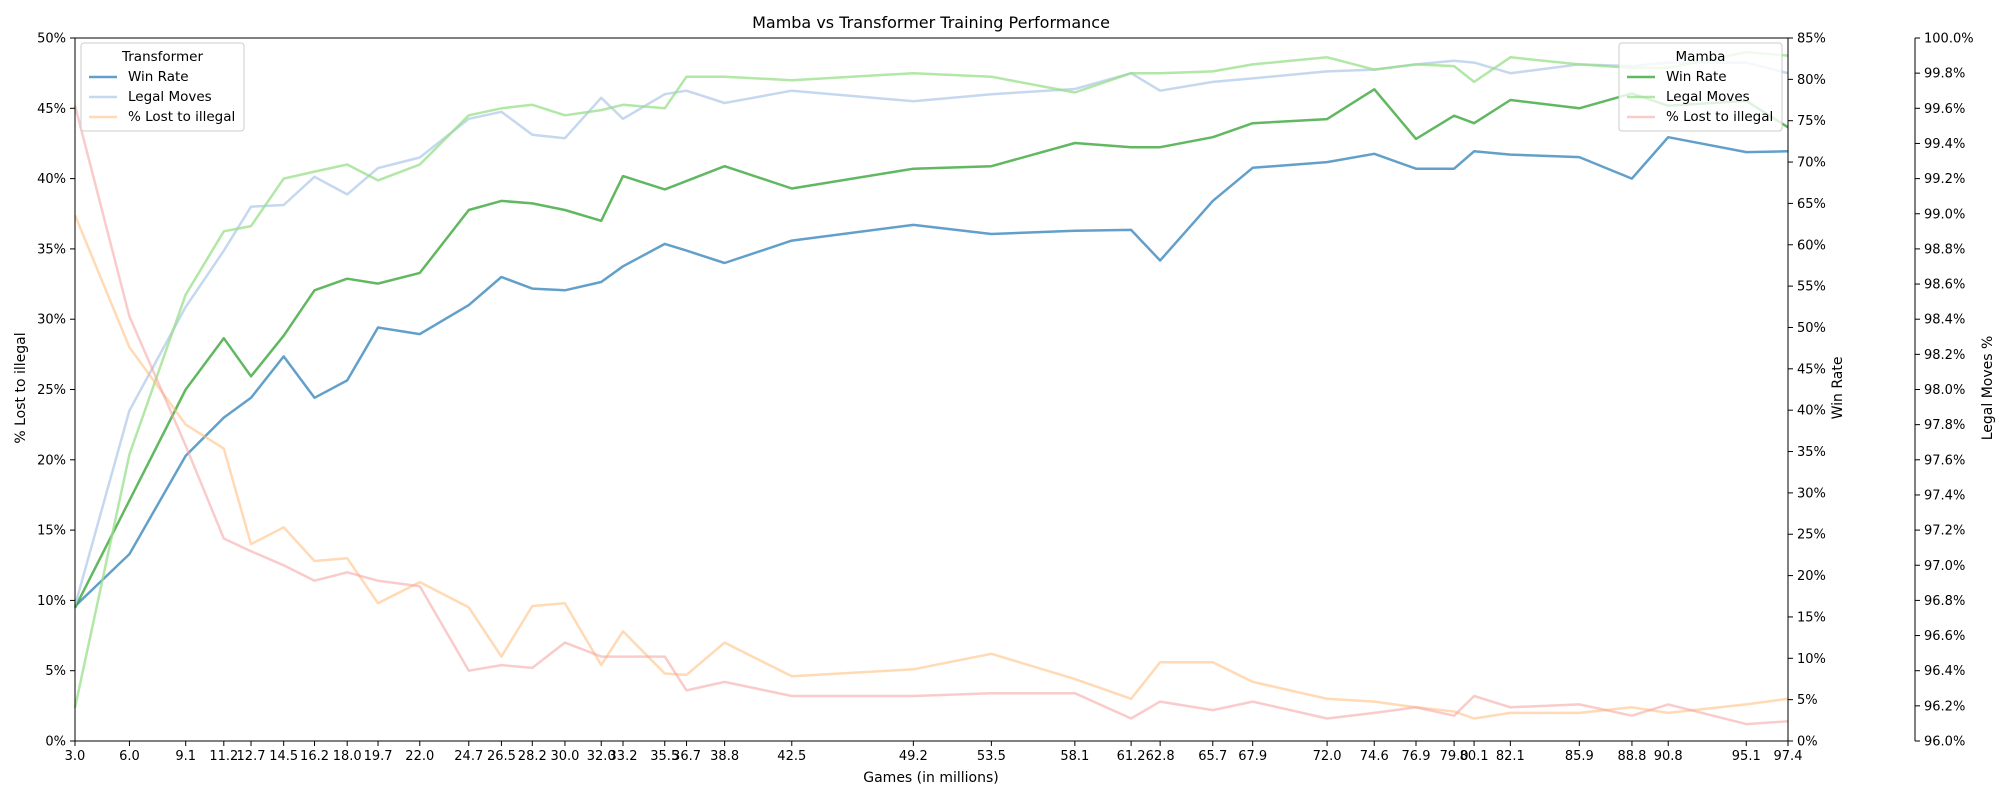 The image size is (2000, 804). I want to click on y-legal-moves-tick-label: 98.8%, so click(1944, 249).